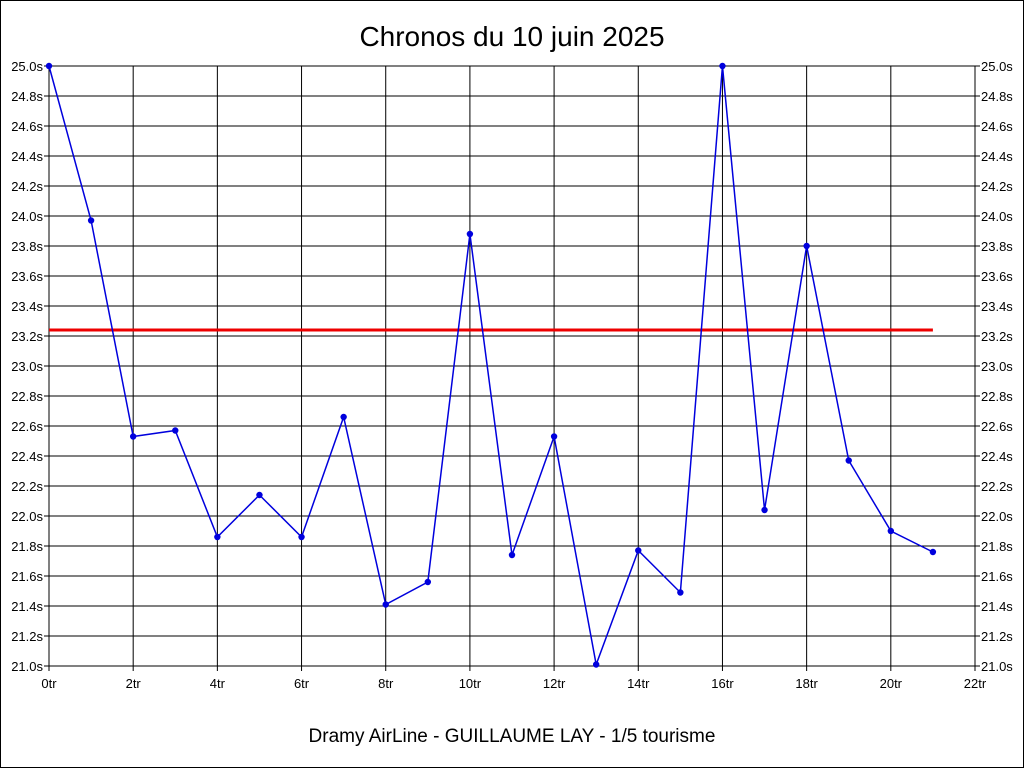  I want to click on chart-title: Chronos du 10 juin 2025, so click(511, 36).